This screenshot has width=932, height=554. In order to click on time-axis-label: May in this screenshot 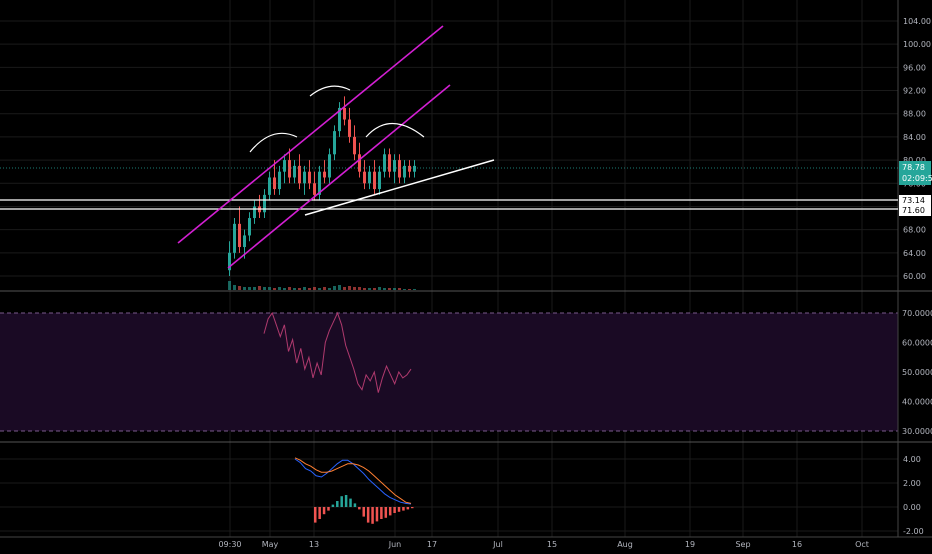, I will do `click(270, 544)`.